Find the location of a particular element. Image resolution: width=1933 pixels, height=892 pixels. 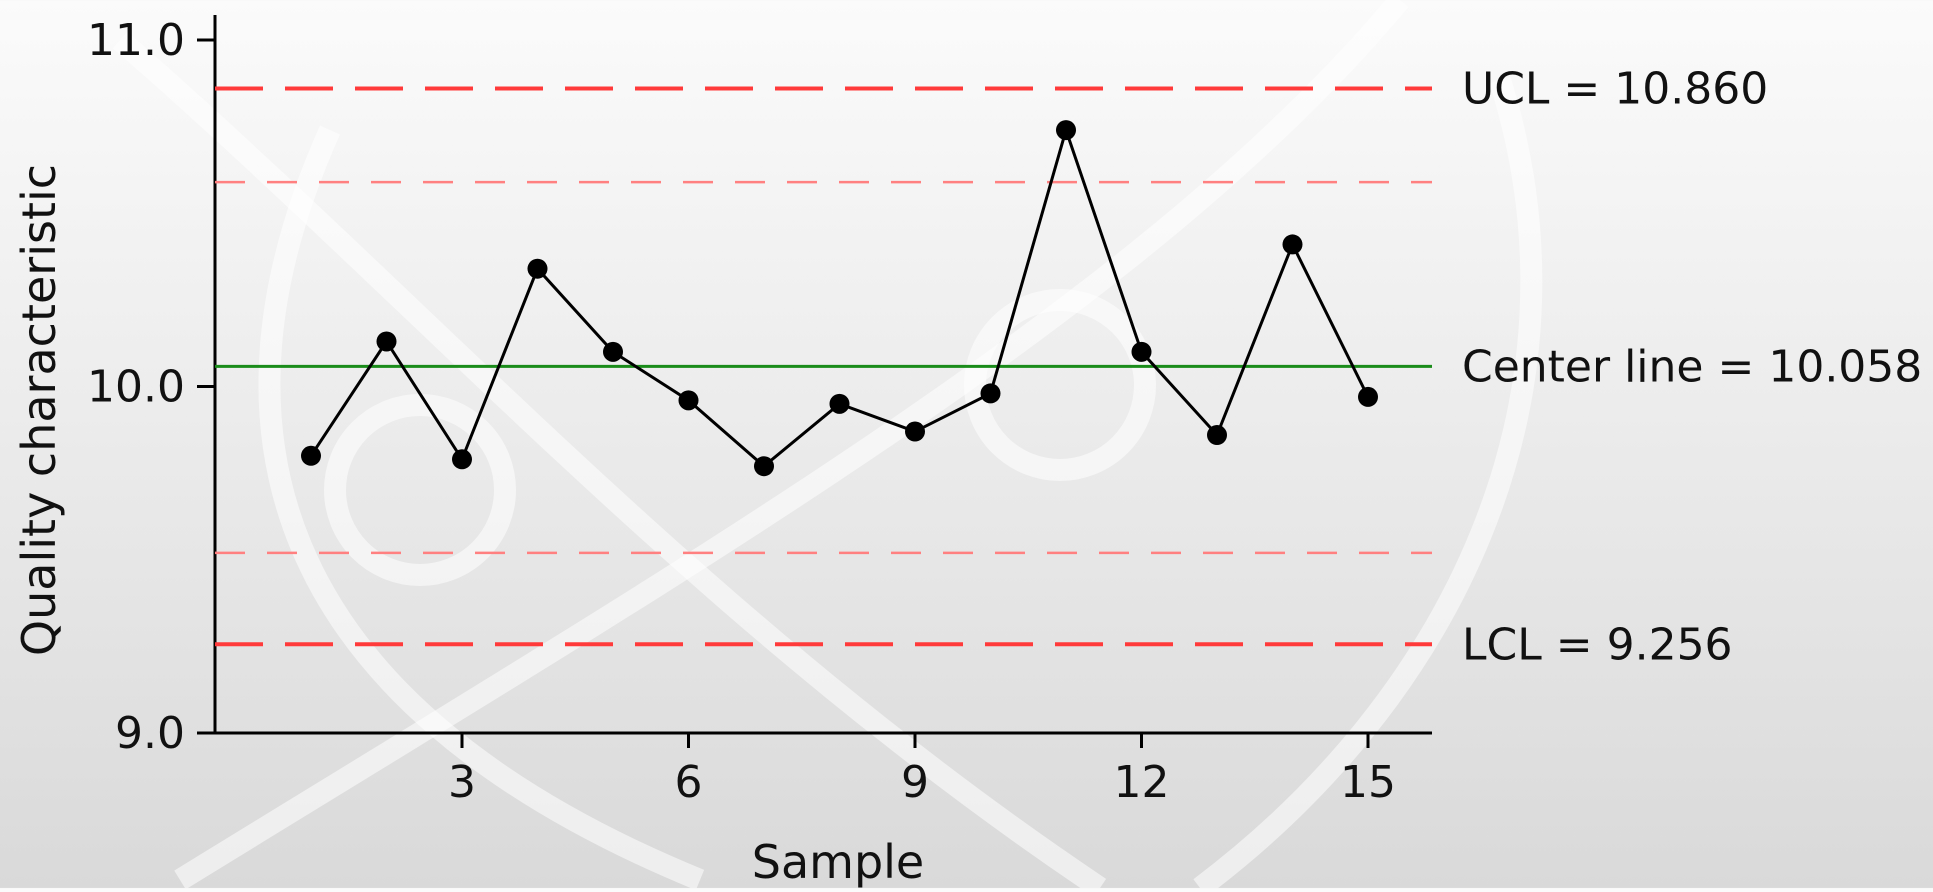

reference-line-label-2: Center line = 10.058 is located at coordinates (1692, 366).